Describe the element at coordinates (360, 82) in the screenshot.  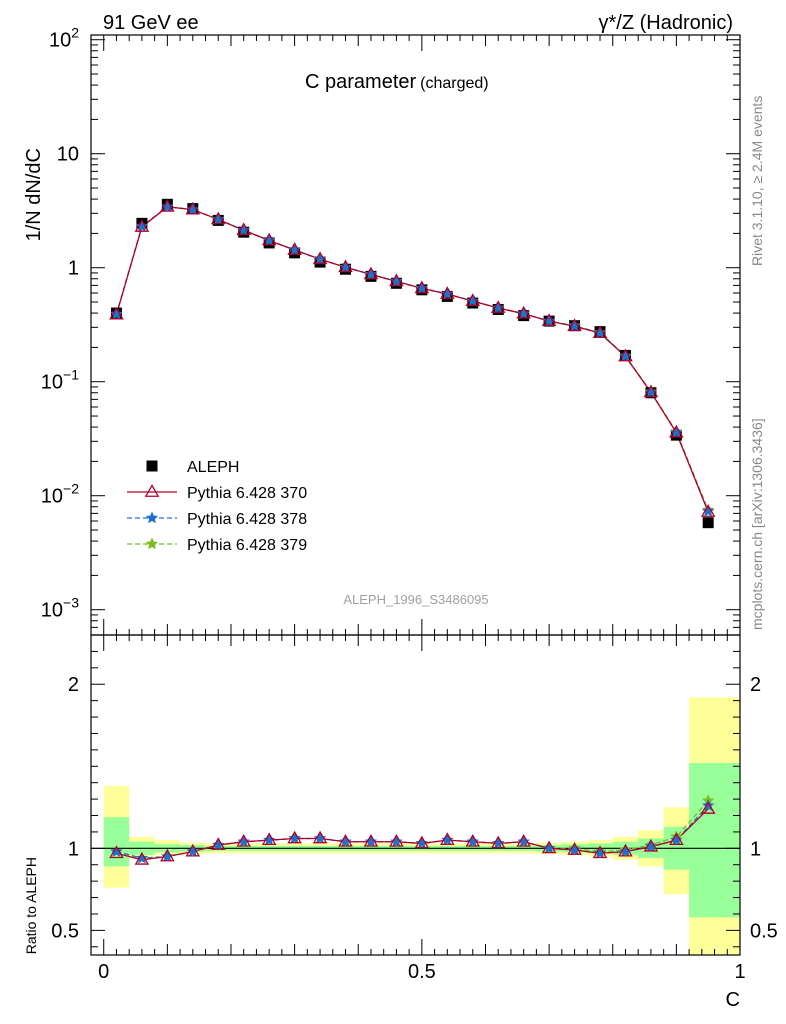
I see `chart-title-main: C parameter` at that location.